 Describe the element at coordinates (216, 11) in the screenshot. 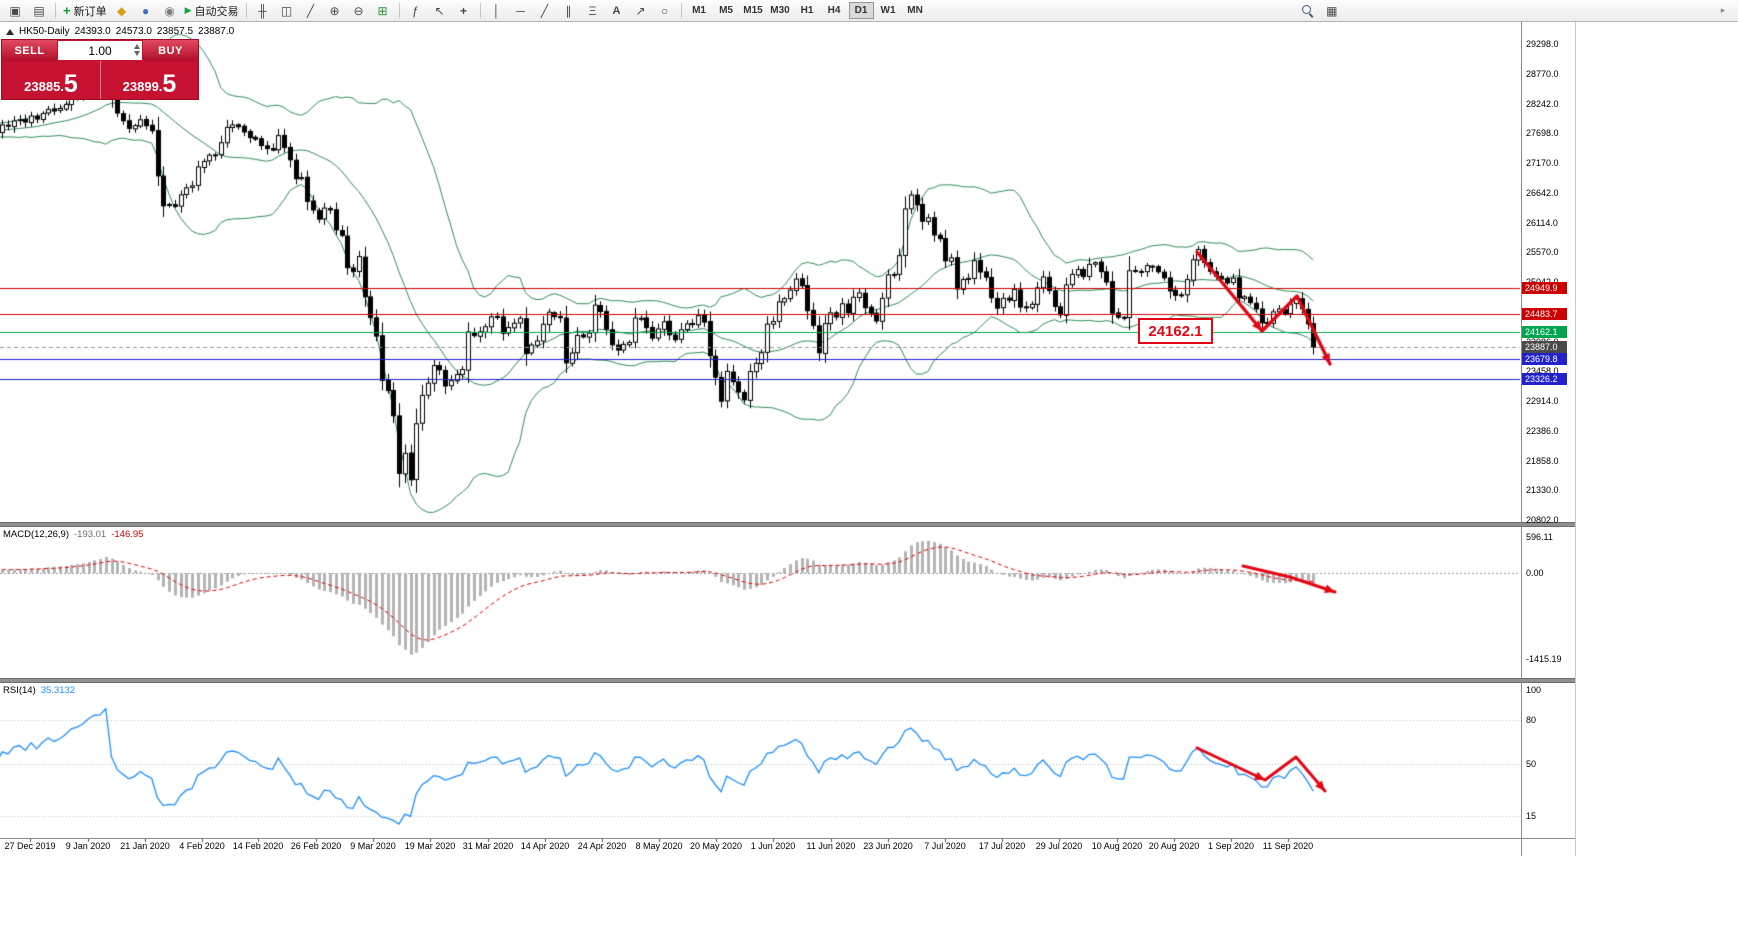

I see `autotrading-label: 自动交易` at that location.